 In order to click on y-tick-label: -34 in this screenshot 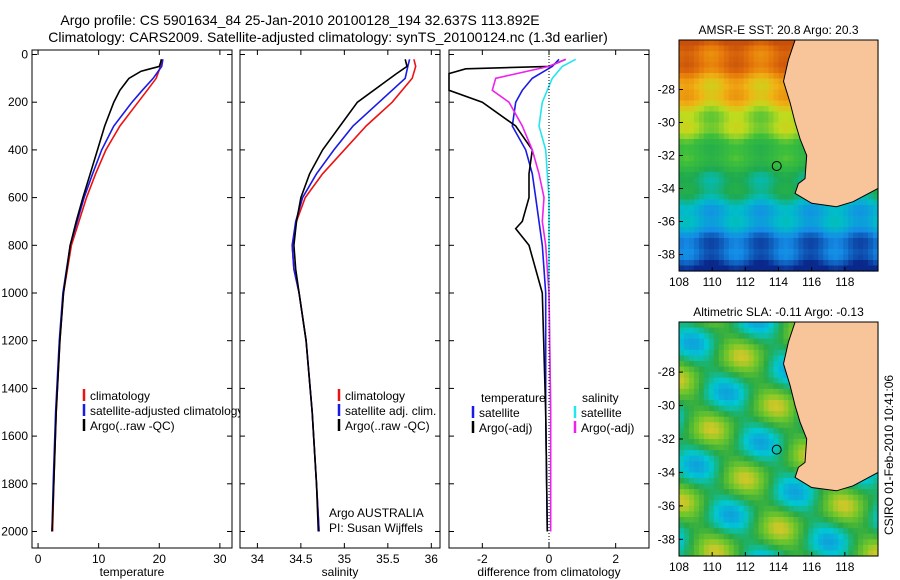, I will do `click(667, 189)`.